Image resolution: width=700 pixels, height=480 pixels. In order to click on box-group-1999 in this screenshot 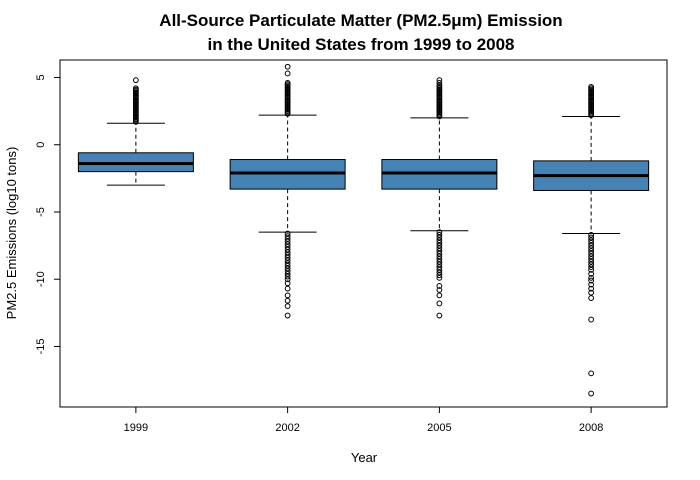, I will do `click(135, 131)`.